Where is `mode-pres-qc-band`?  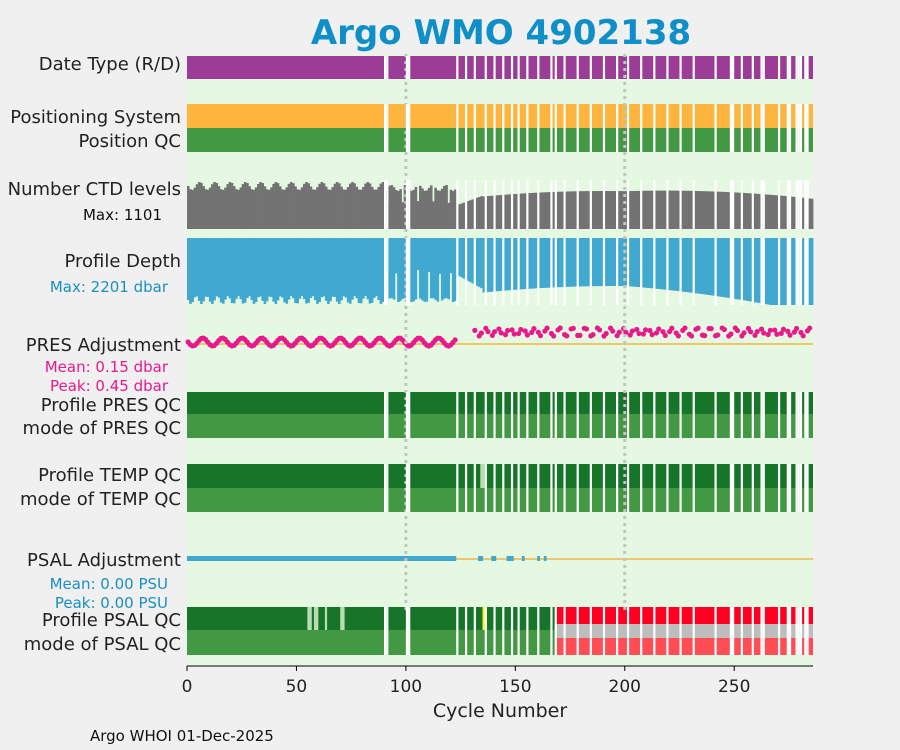
mode-pres-qc-band is located at coordinates (500, 426).